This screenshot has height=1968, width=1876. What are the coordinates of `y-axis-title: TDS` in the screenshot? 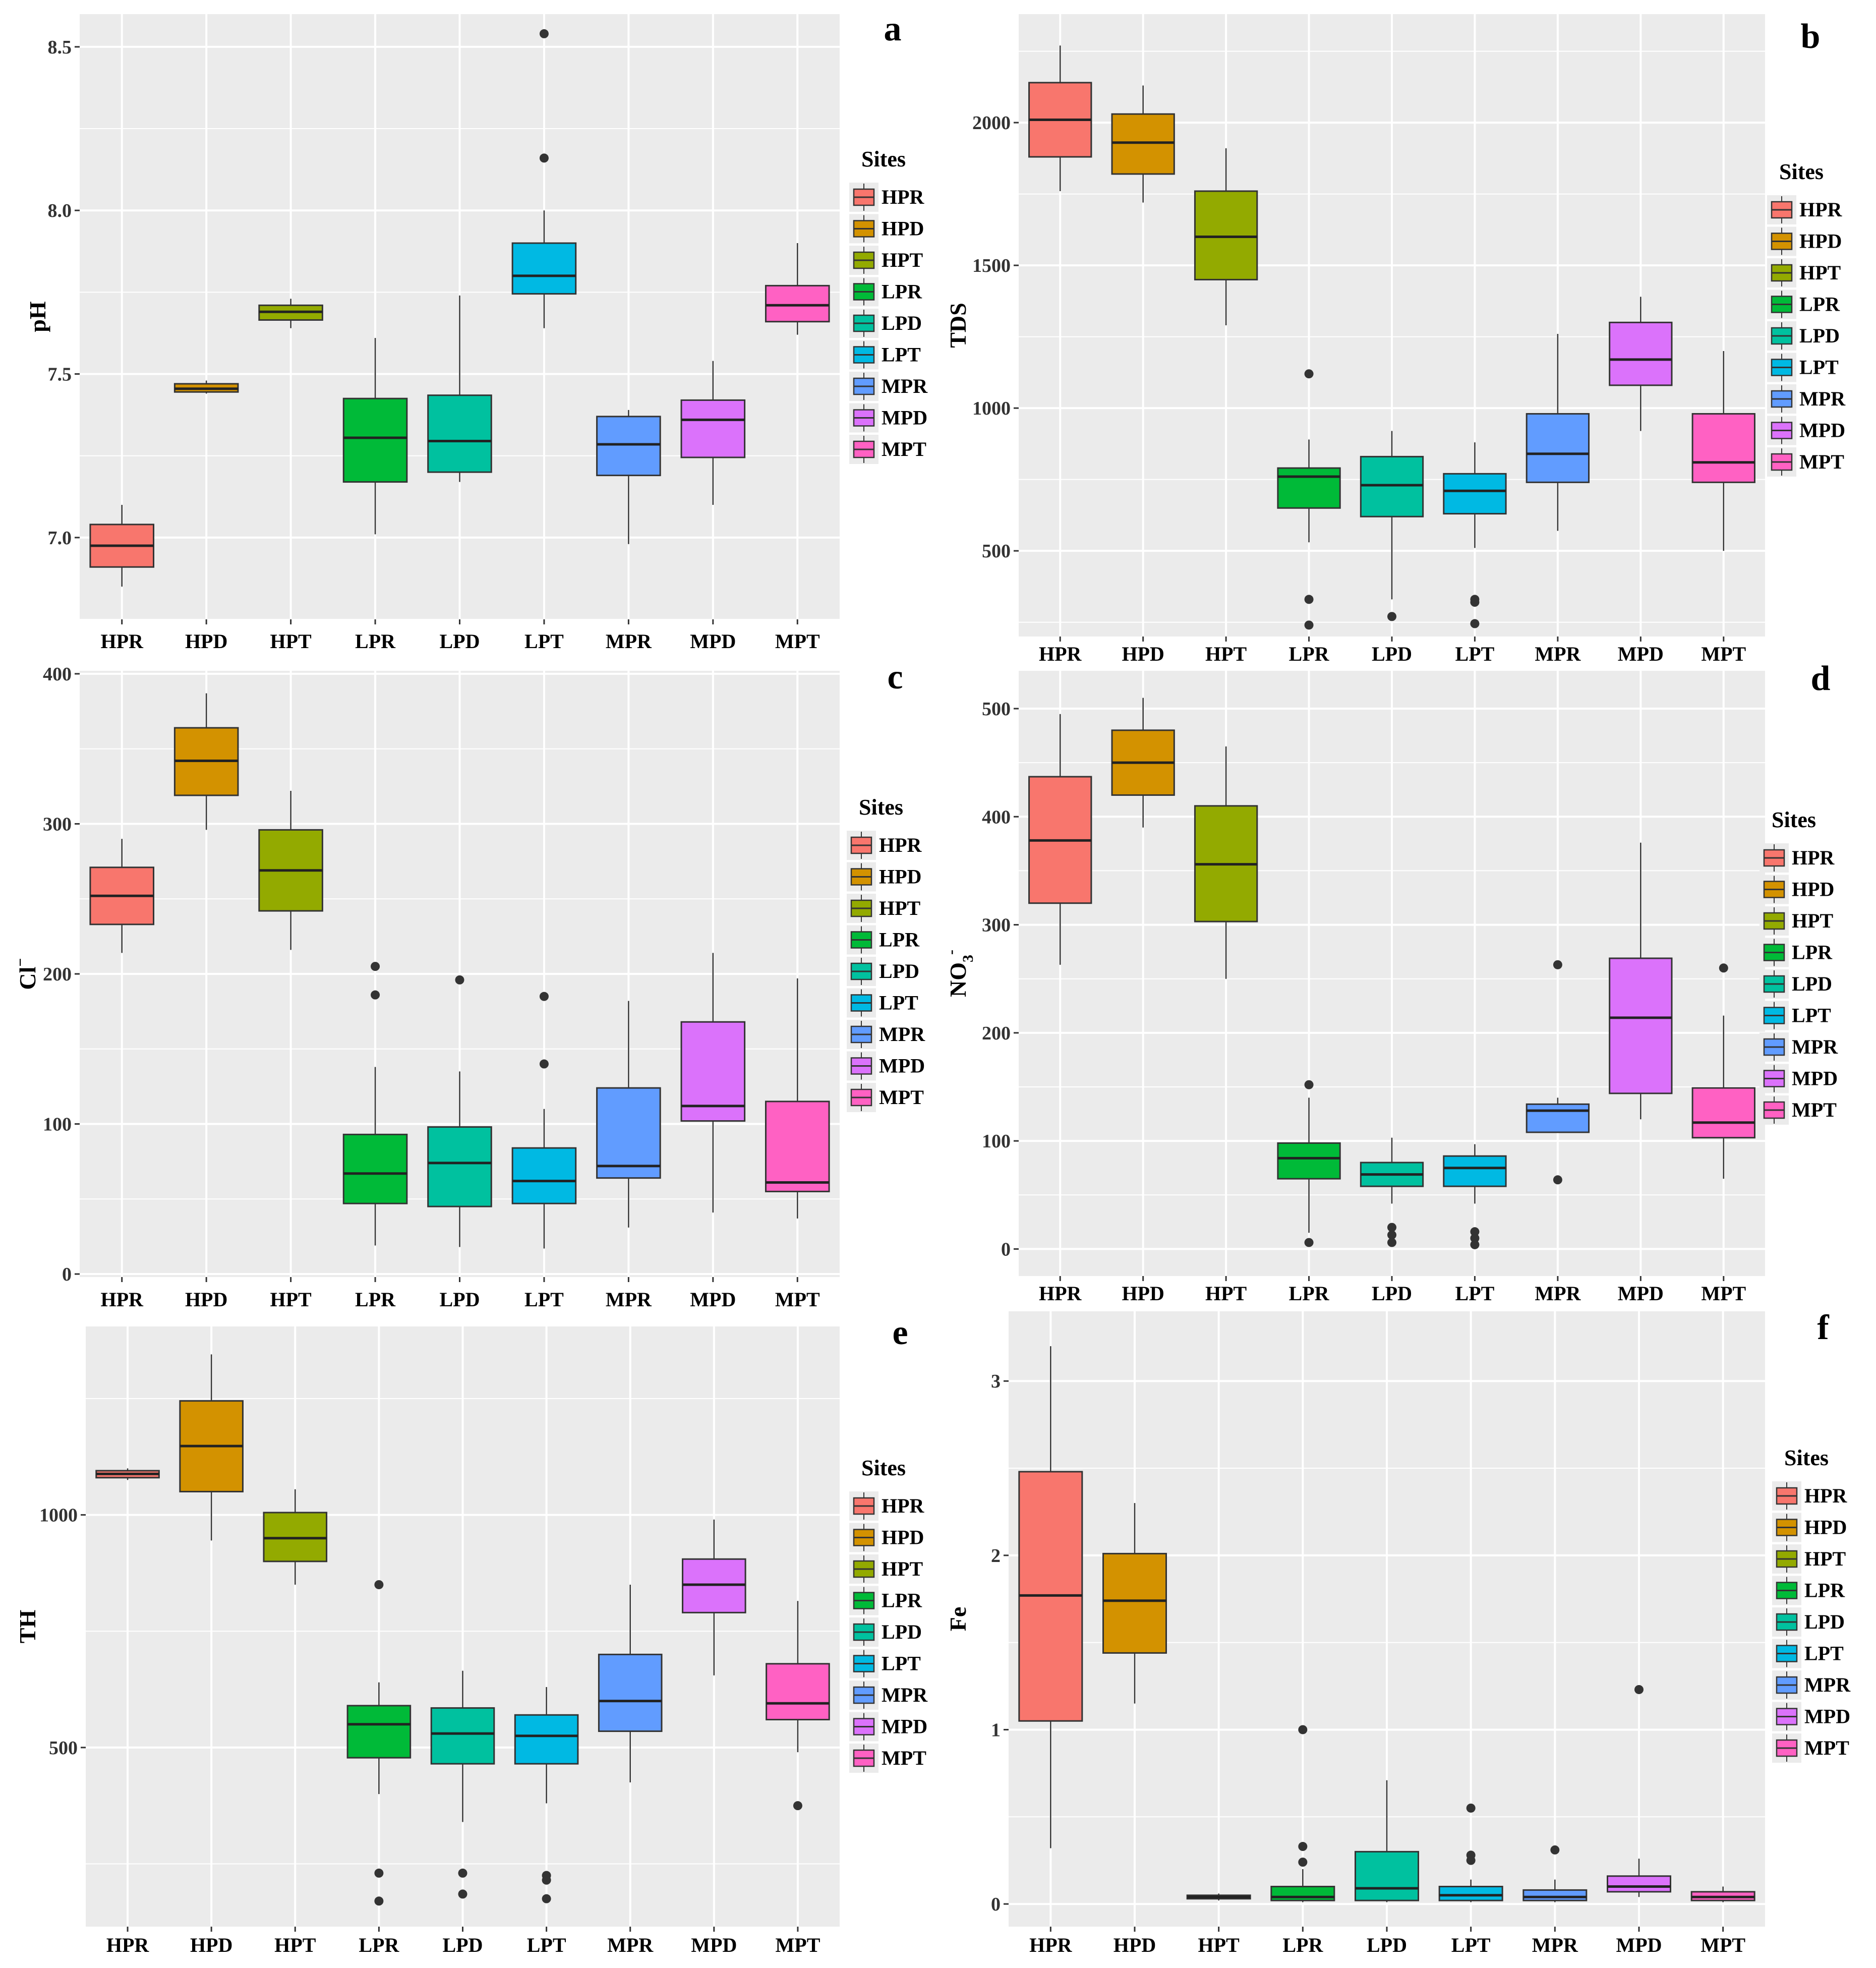 It's located at (958, 325).